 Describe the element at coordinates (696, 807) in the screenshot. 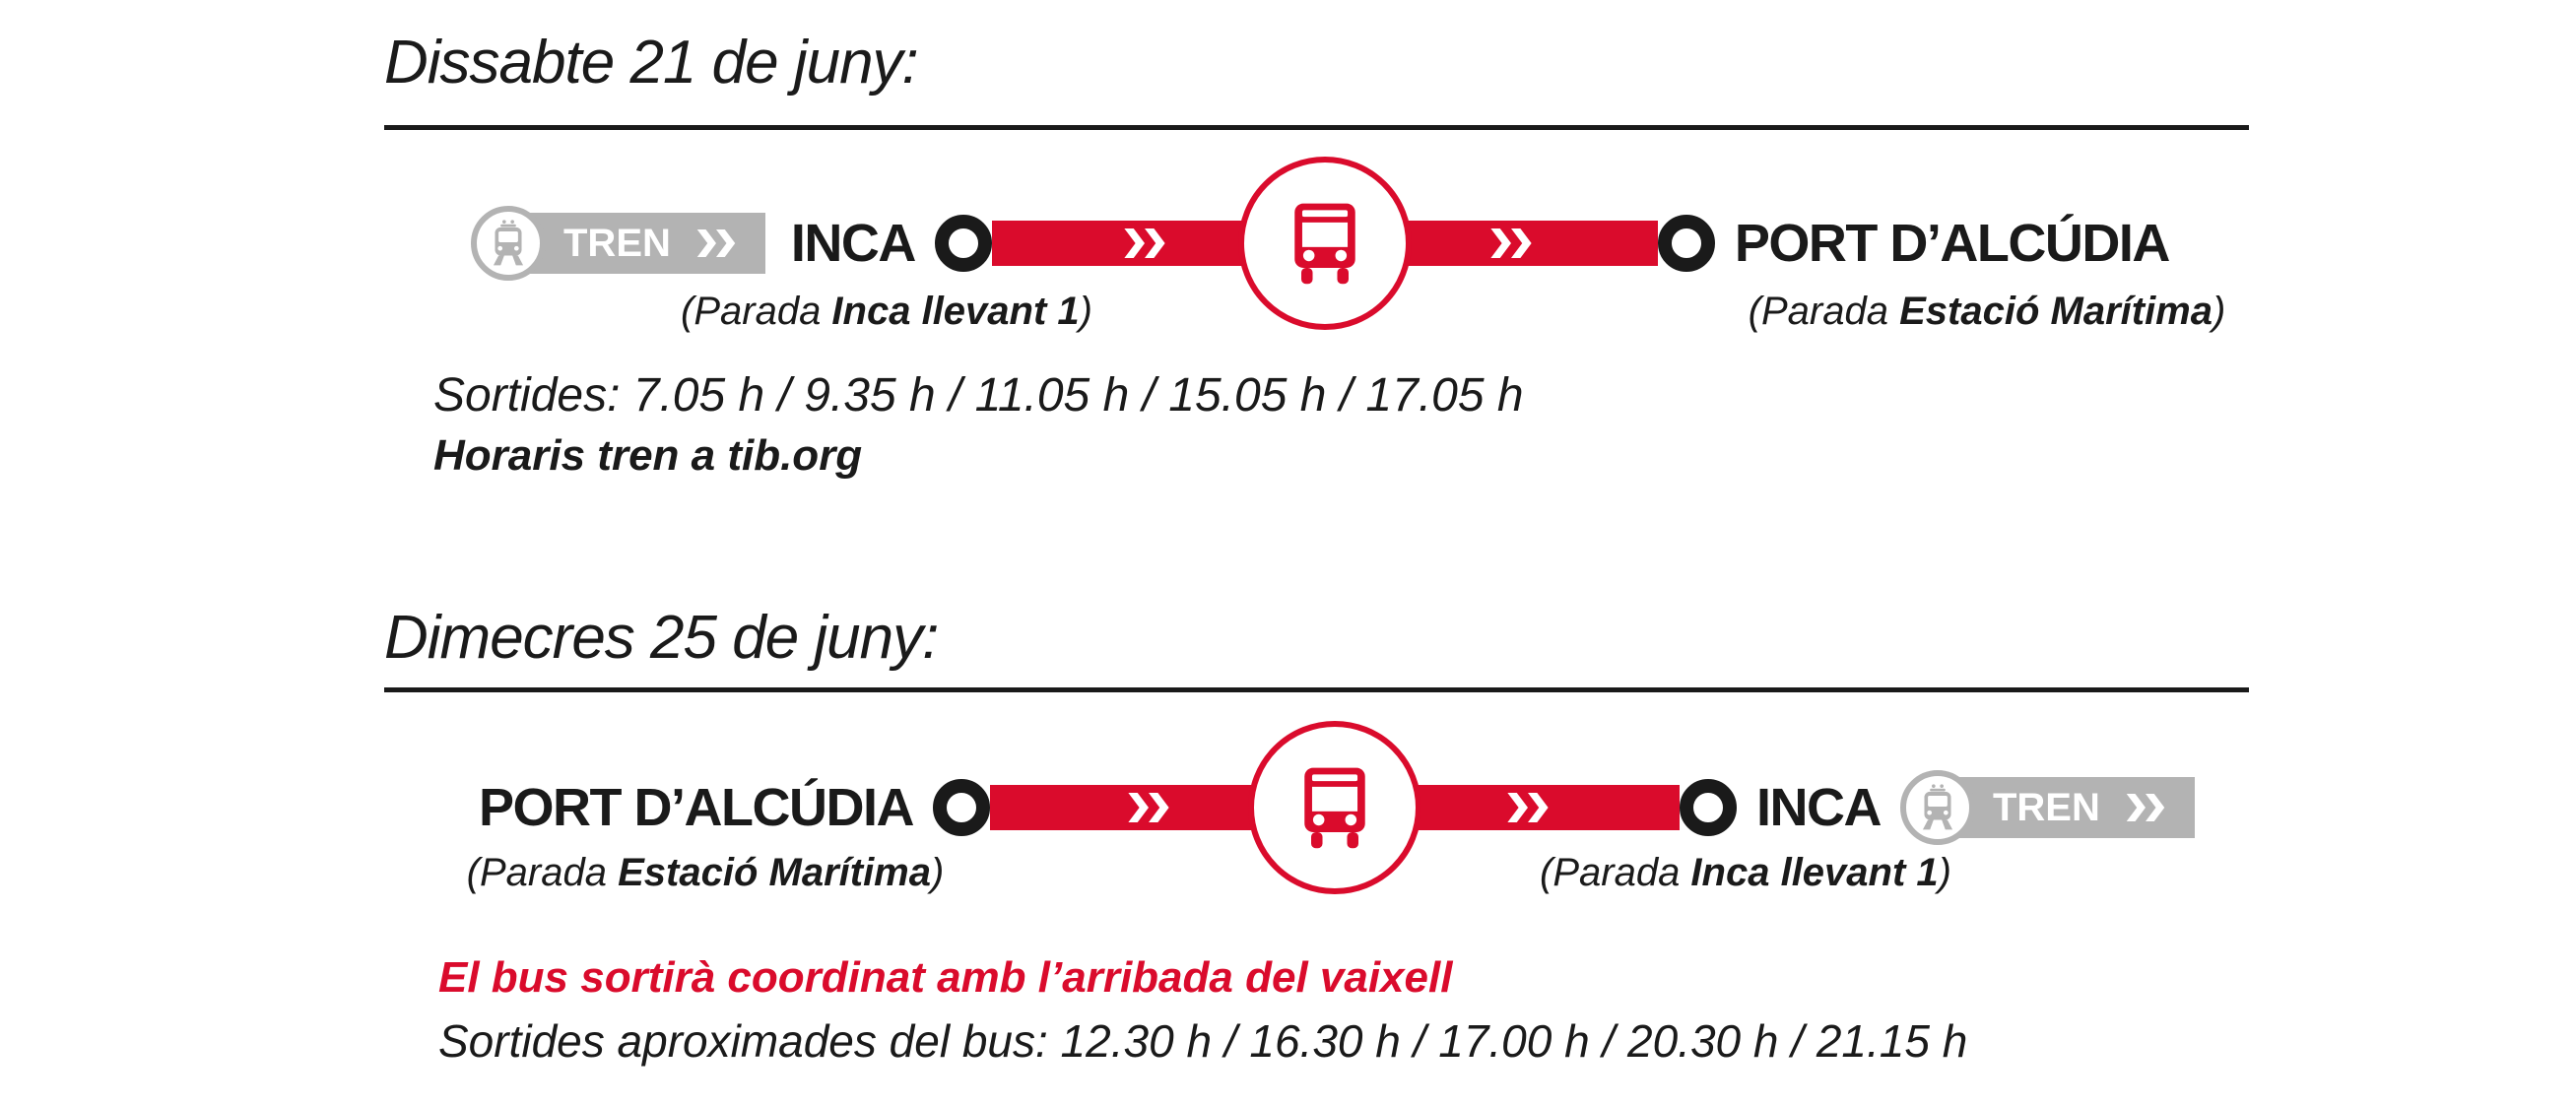

I see `station-from-label: PORT D’ALCÚDIA` at that location.